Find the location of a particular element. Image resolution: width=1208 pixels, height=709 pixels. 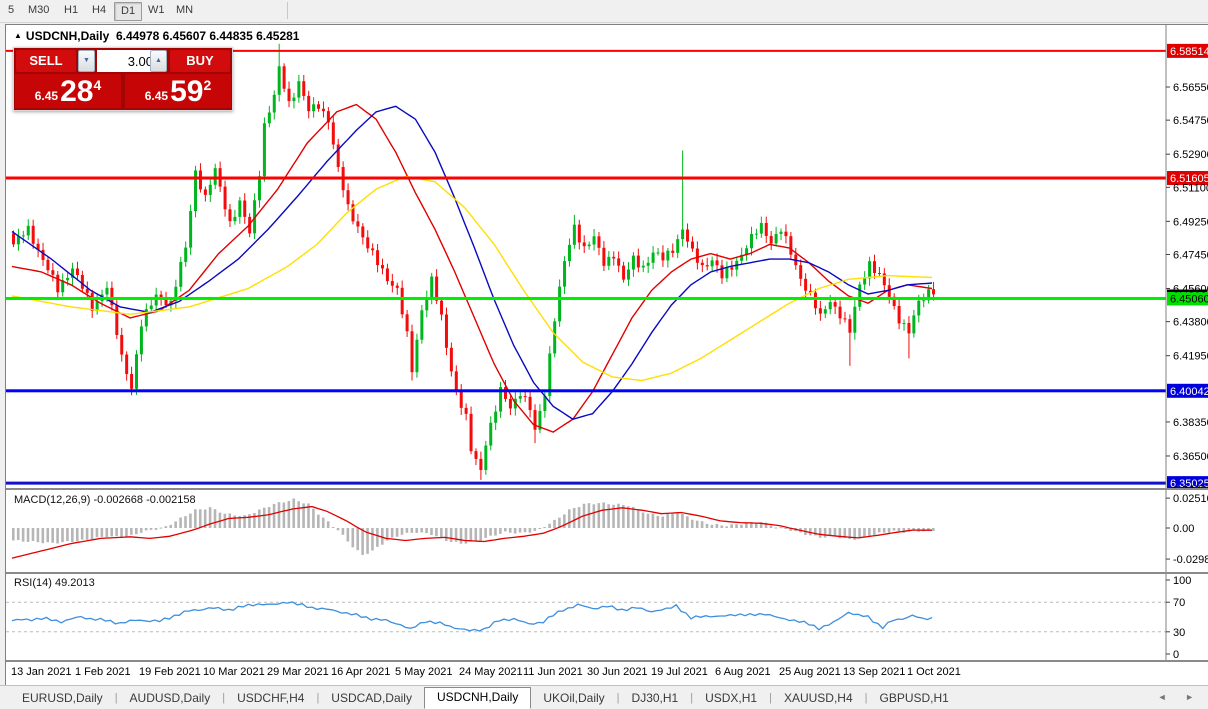

timeframe-button-d1: D1 is located at coordinates (128, 11).